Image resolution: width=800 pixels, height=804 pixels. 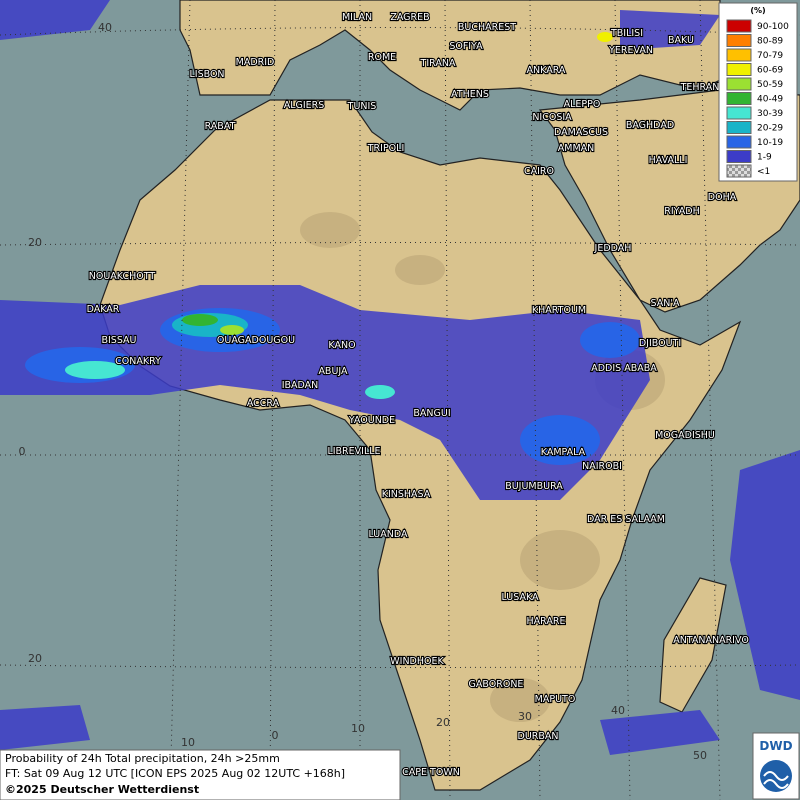 I want to click on city-label: RABAT, so click(x=220, y=126).